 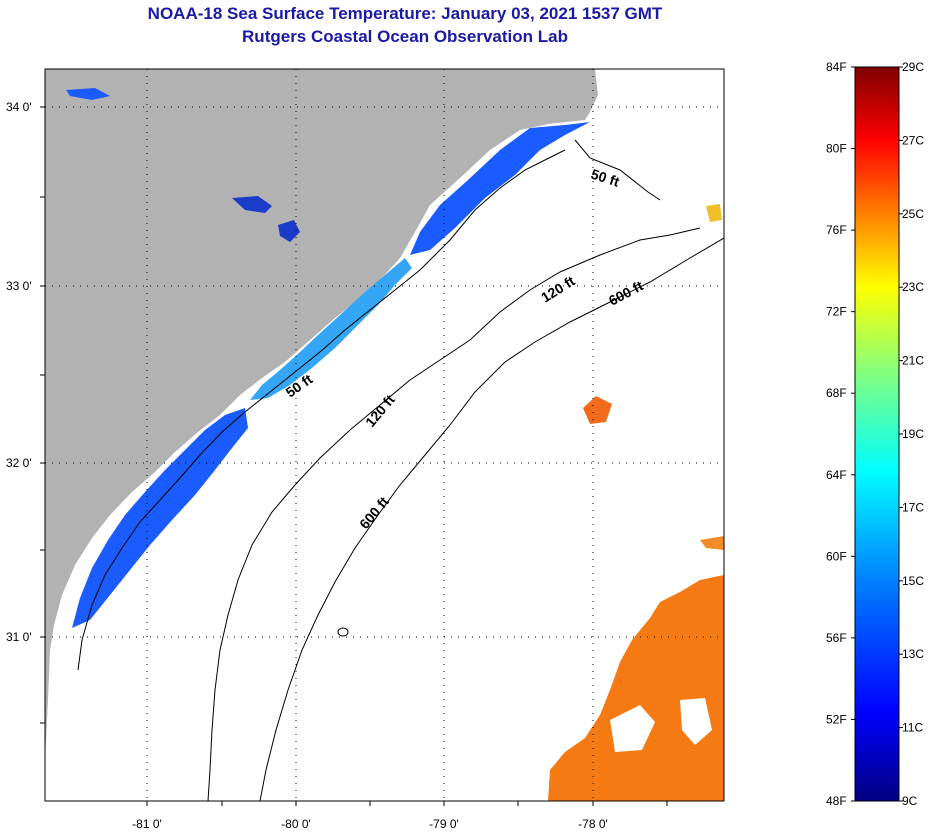 What do you see at coordinates (913, 67) in the screenshot?
I see `colorbar-c-label: 29C` at bounding box center [913, 67].